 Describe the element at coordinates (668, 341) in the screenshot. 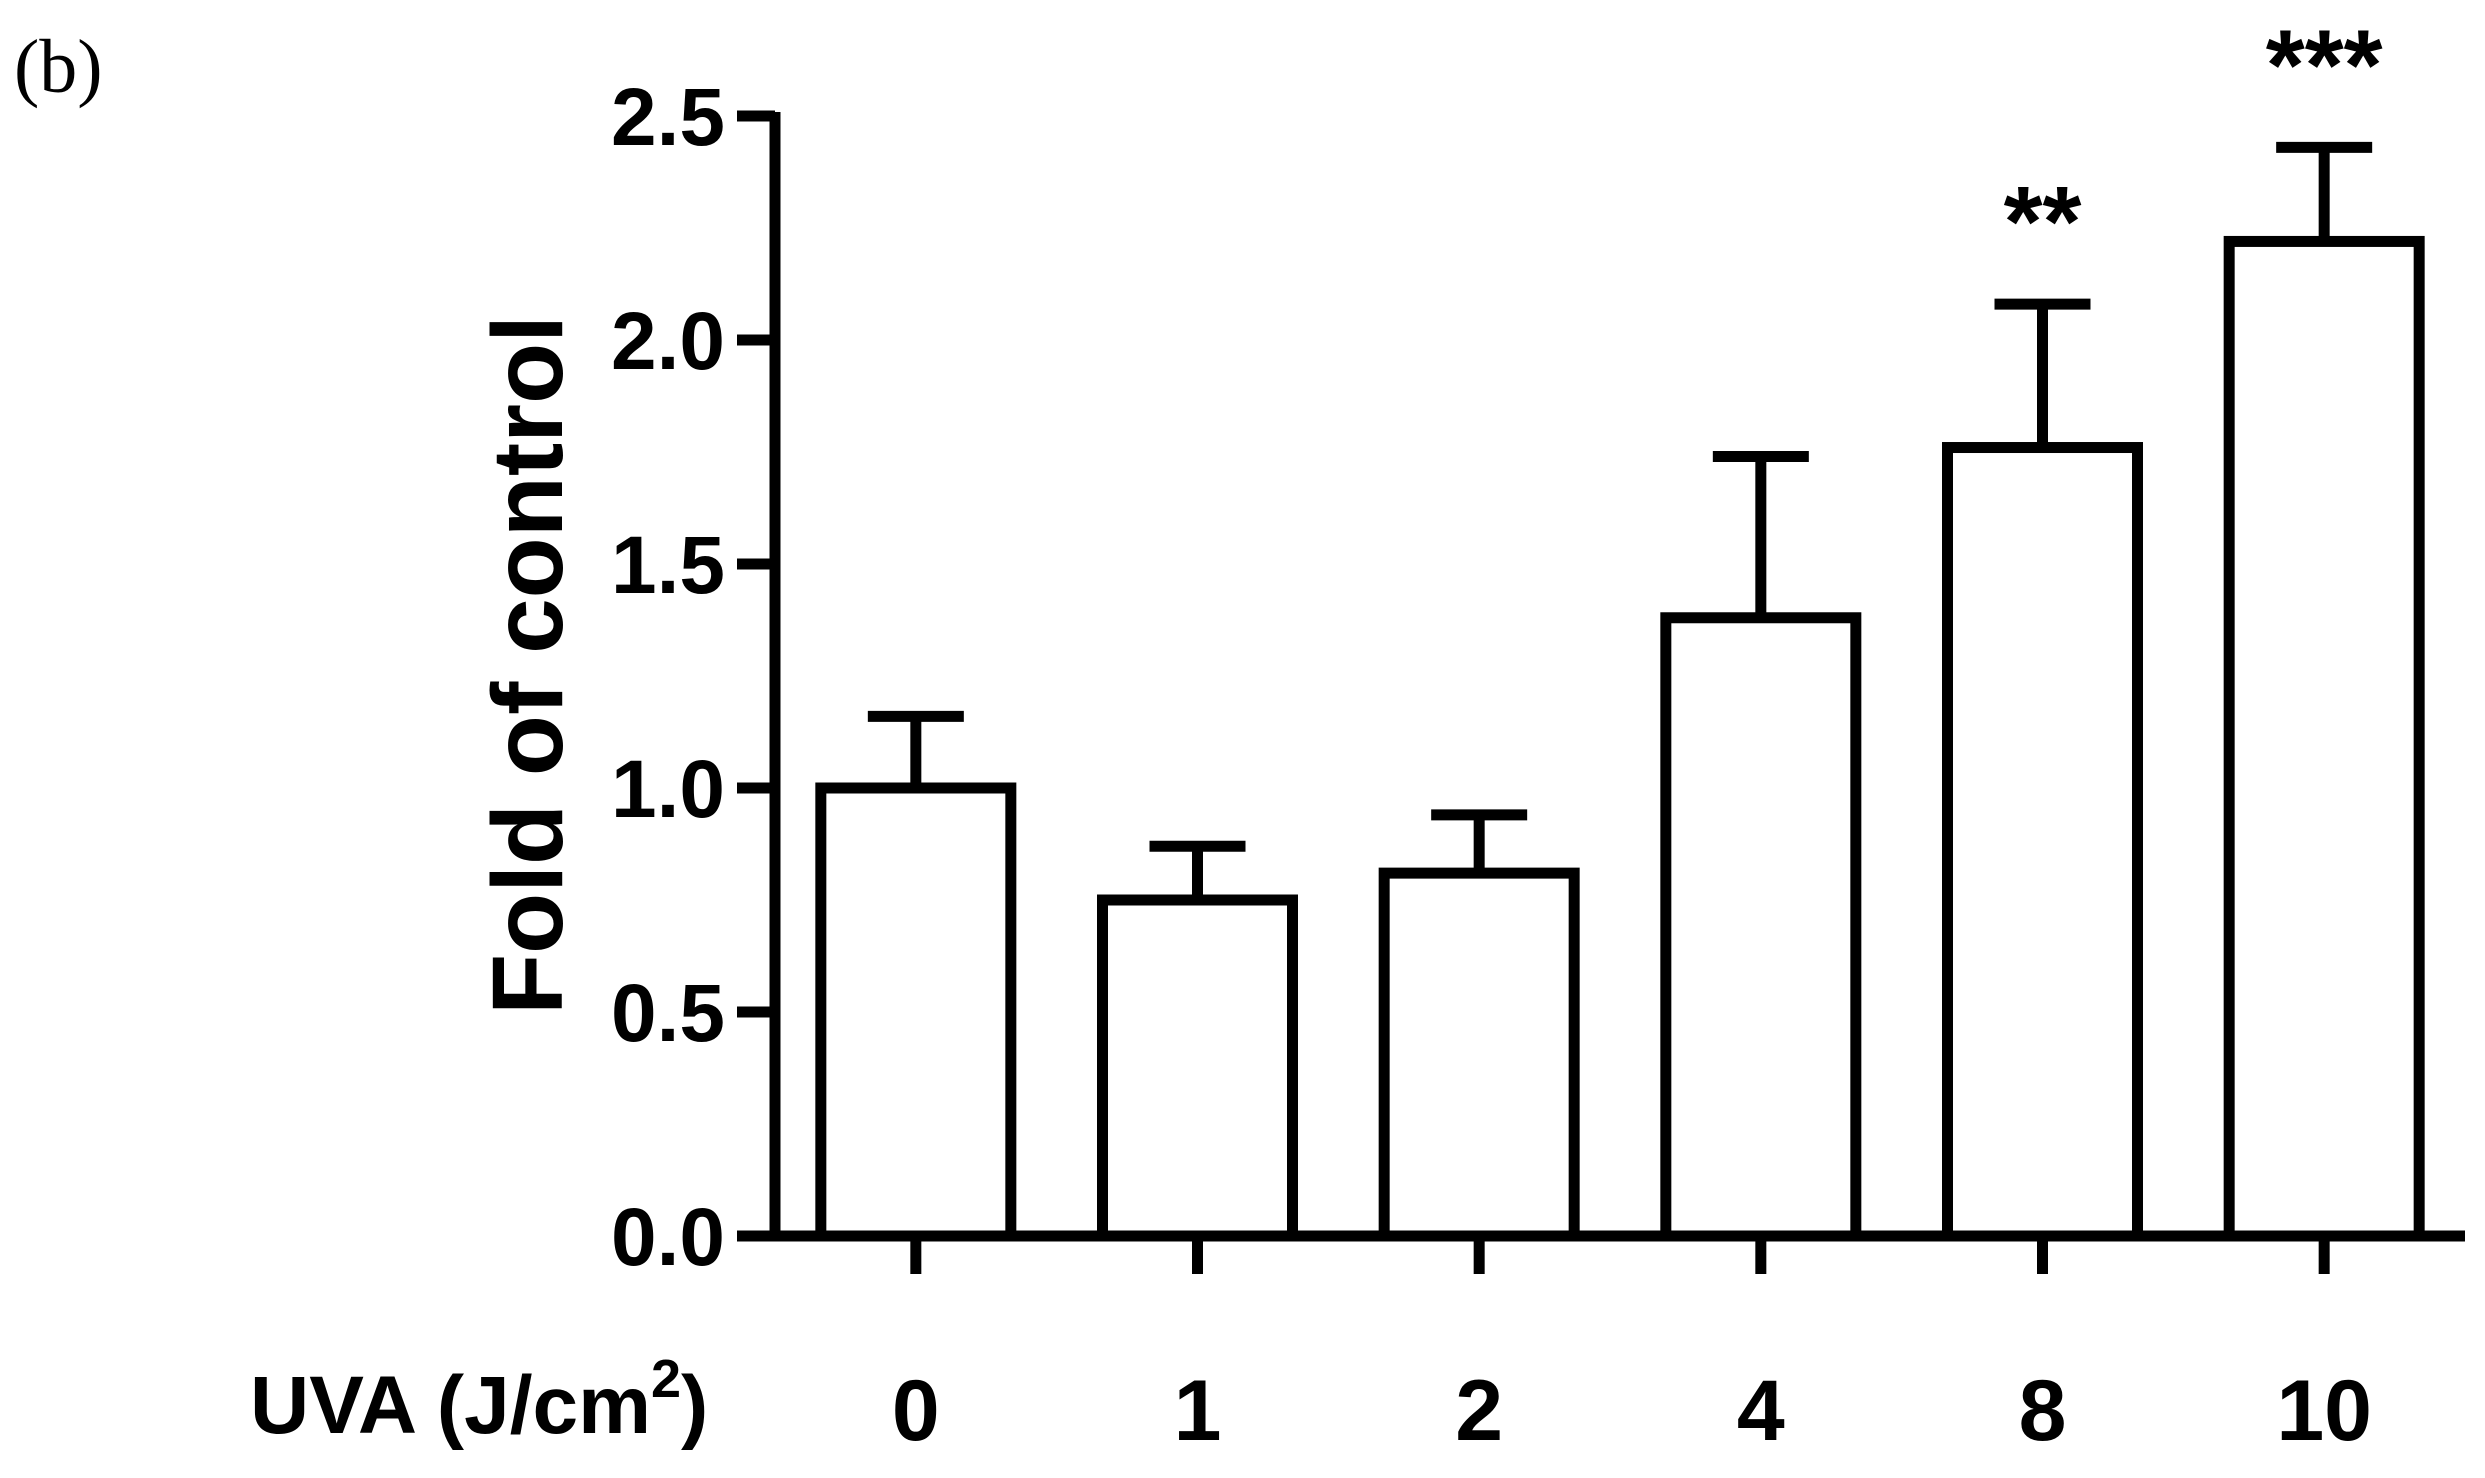

I see `y-tick-label: 2.0` at that location.